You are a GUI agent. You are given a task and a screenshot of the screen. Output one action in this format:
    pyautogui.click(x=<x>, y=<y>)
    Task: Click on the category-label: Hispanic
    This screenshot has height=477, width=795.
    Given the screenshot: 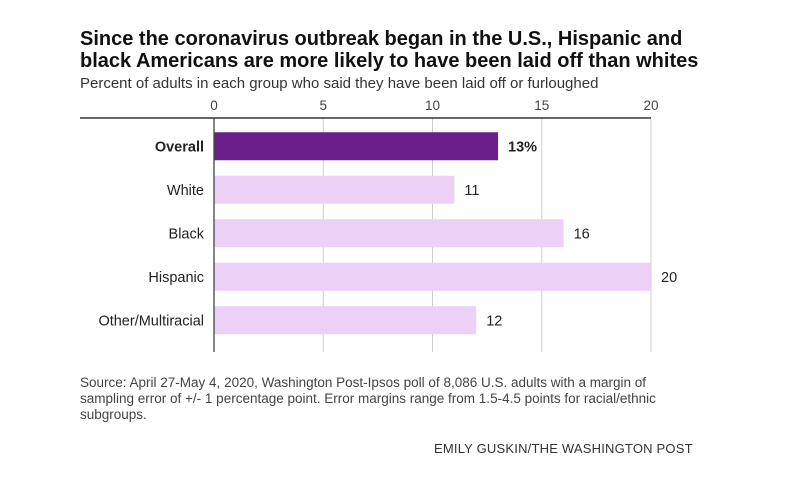 What is the action you would take?
    pyautogui.click(x=176, y=278)
    